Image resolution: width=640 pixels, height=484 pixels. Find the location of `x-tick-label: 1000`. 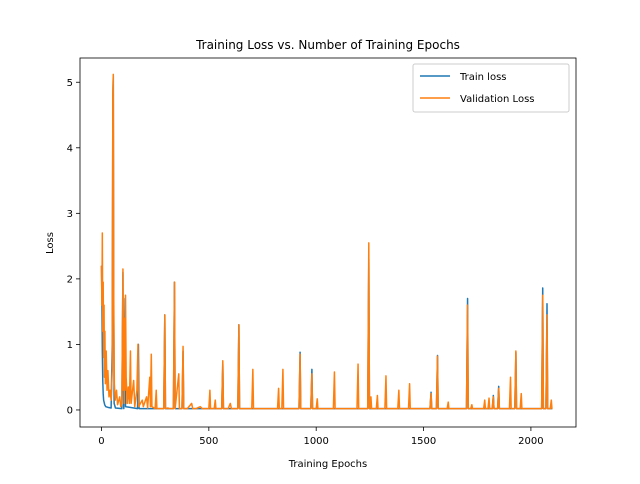

x-tick-label: 1000 is located at coordinates (315, 441).